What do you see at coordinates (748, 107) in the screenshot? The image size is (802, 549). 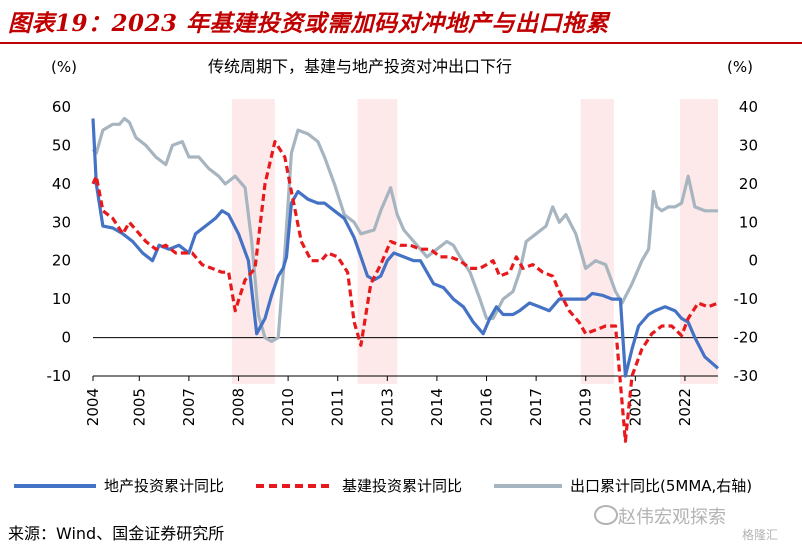 I see `y-right-tick-label: 40` at bounding box center [748, 107].